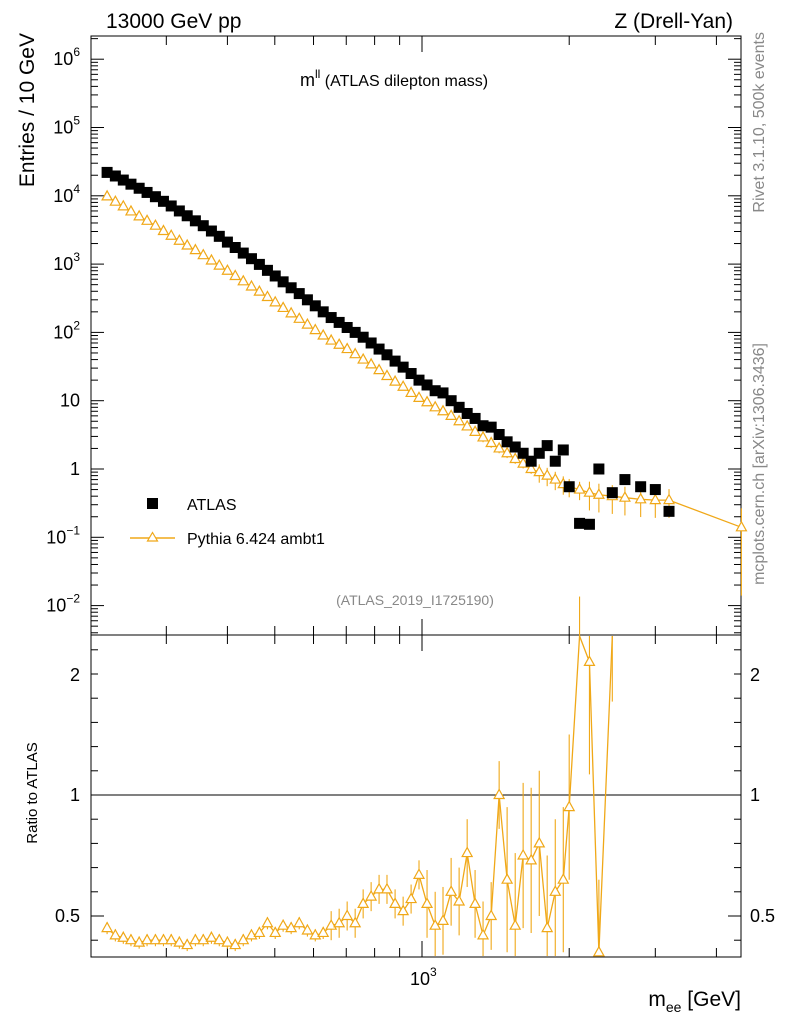 The image size is (786, 1024). I want to click on ratio-y-axis-label: Ratio to ATLAS, so click(32, 792).